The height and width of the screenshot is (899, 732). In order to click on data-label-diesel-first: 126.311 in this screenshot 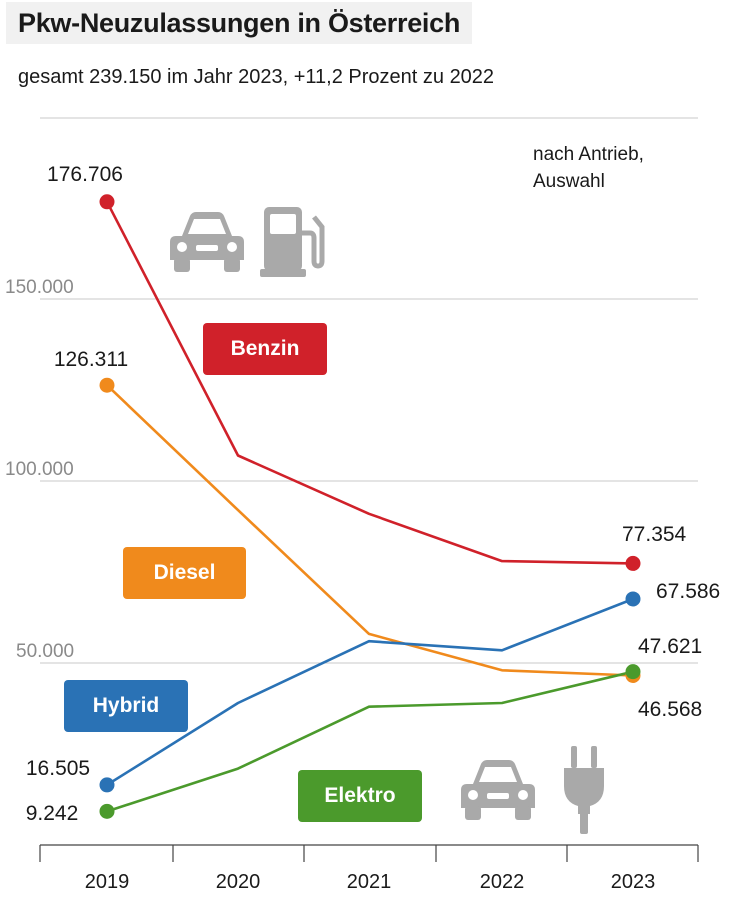, I will do `click(91, 359)`.